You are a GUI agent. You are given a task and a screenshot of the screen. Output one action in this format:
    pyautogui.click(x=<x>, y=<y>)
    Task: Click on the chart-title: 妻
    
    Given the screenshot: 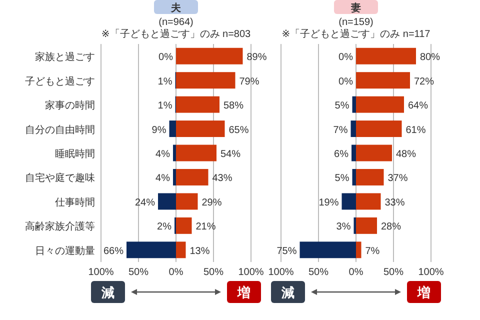 What is the action you would take?
    pyautogui.click(x=355, y=8)
    